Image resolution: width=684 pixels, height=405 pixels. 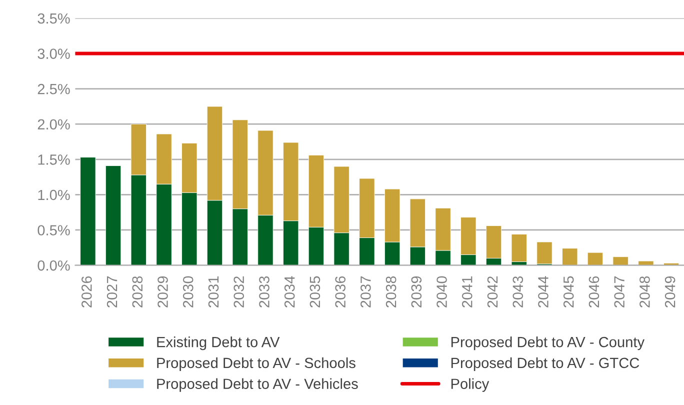 What do you see at coordinates (54, 53) in the screenshot?
I see `y-tick-label: 3.0%` at bounding box center [54, 53].